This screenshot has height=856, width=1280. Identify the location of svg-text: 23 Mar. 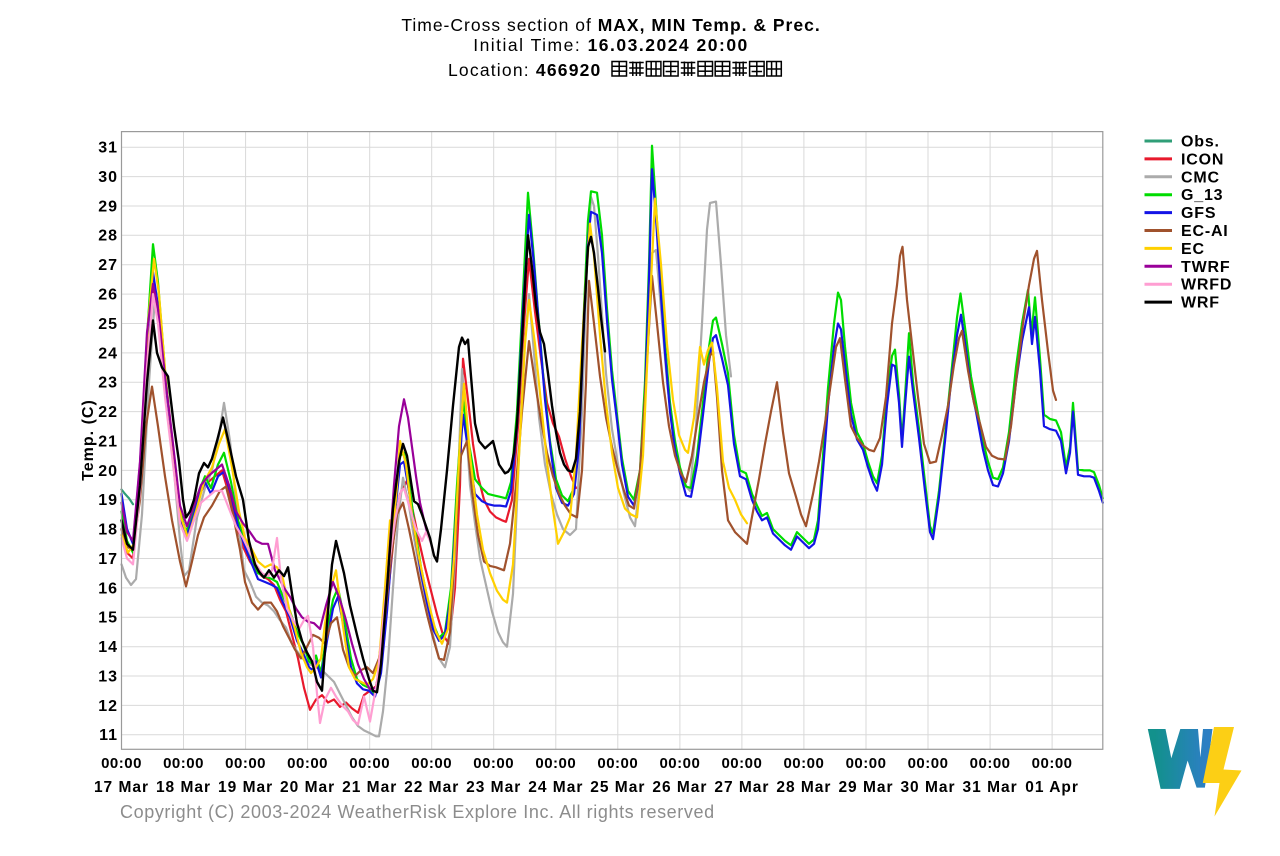
(493, 787).